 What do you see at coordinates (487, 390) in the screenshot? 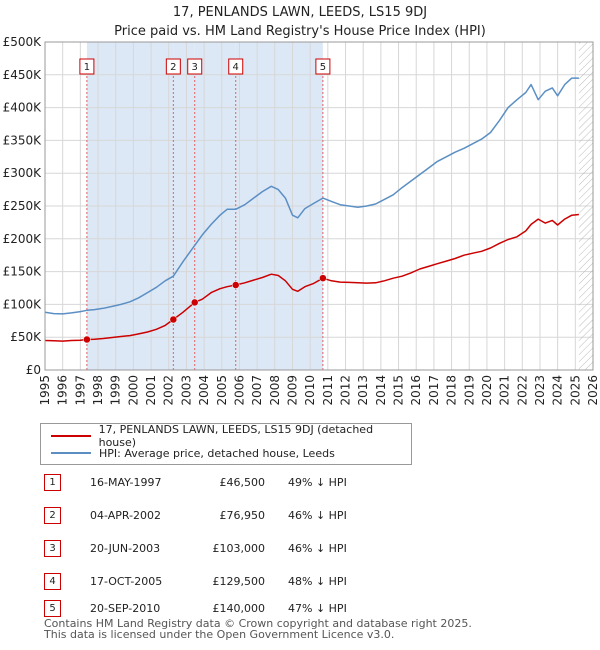
I see `x-tick-label: 2020` at bounding box center [487, 390].